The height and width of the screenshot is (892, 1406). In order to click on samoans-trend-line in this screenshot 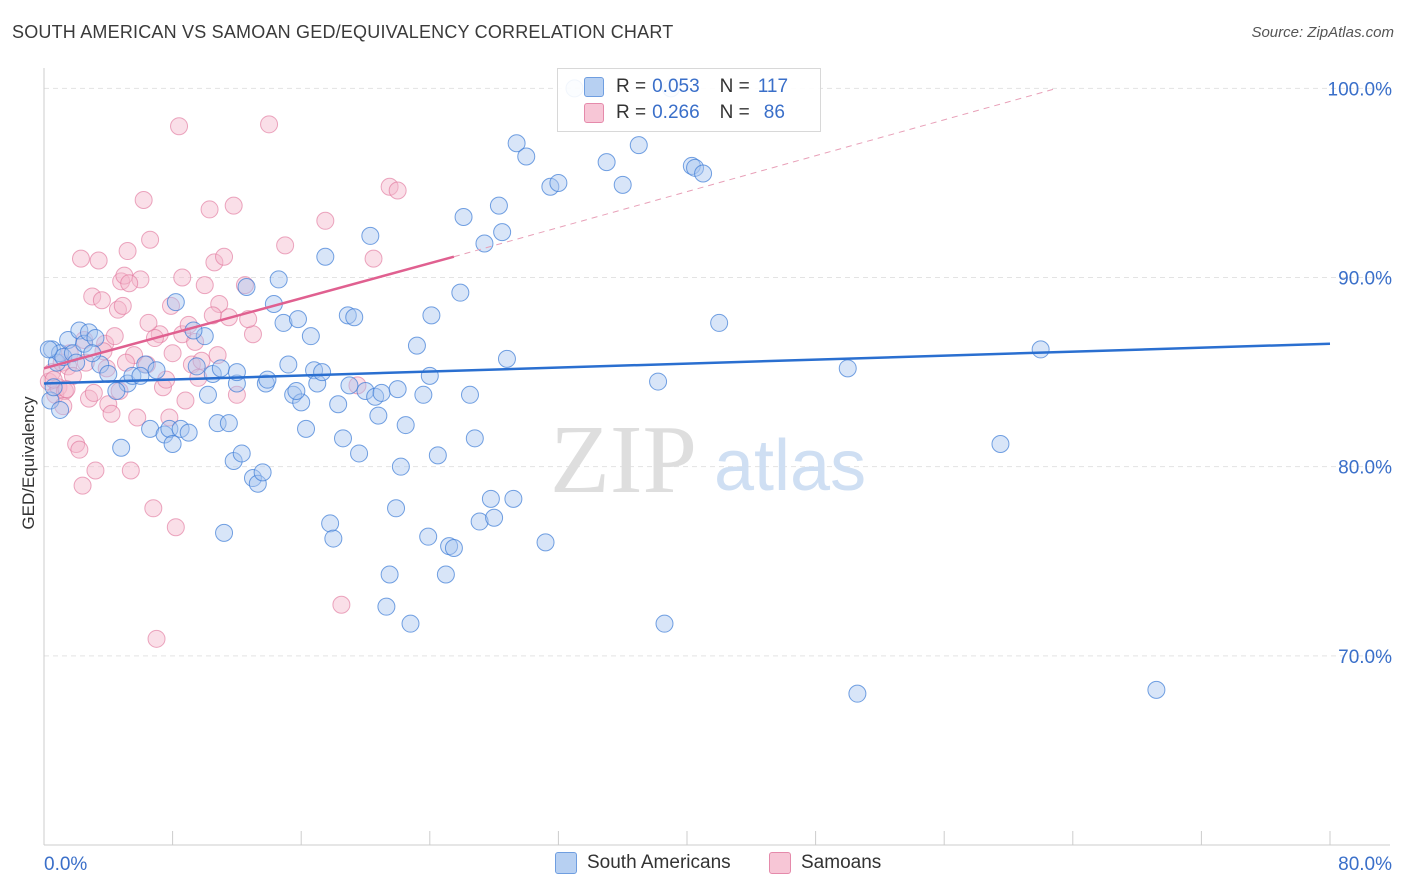, I will do `click(249, 312)`.